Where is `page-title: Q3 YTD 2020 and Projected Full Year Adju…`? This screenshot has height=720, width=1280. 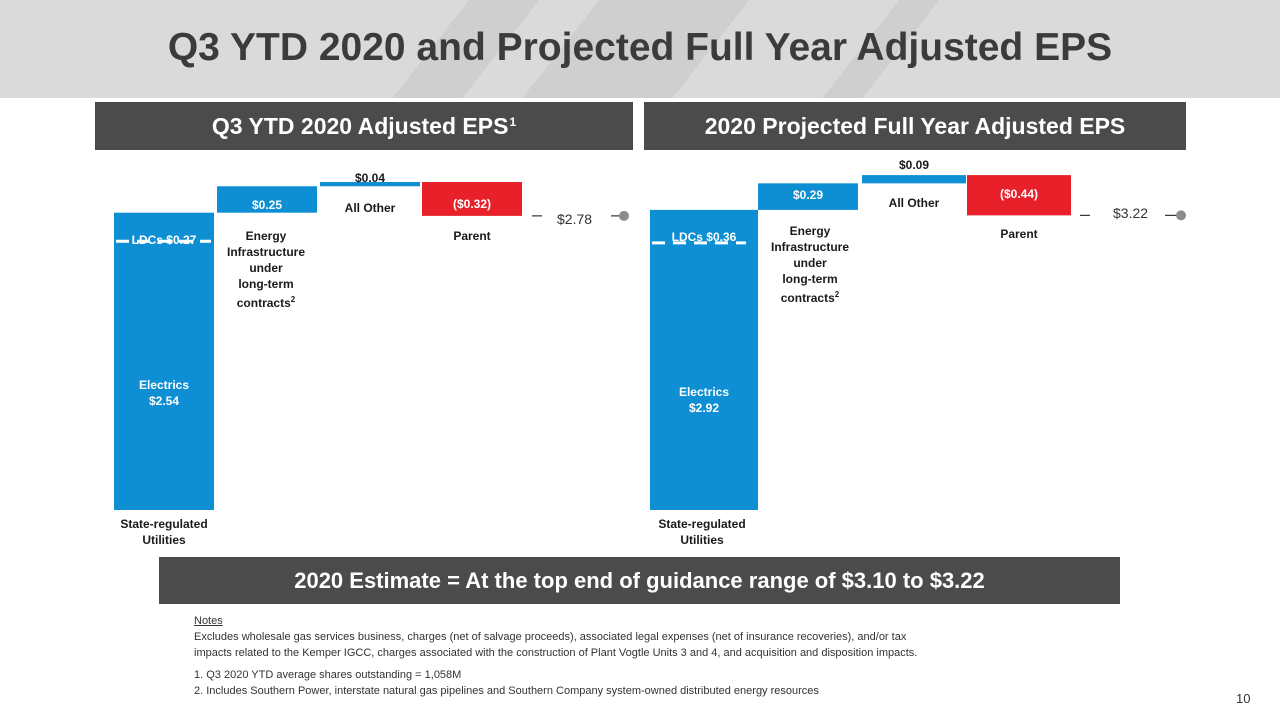
page-title: Q3 YTD 2020 and Projected Full Year Adju… is located at coordinates (640, 47).